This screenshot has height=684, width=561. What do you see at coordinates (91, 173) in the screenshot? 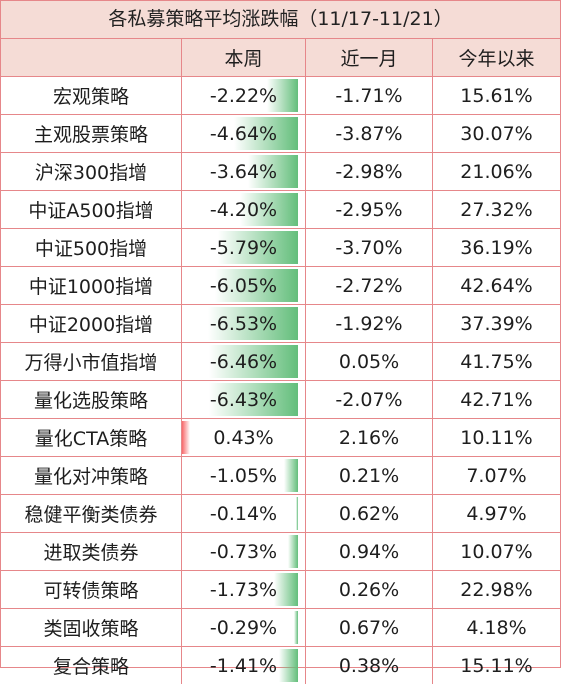
I see `strategy-name-text: 沪深300指增` at bounding box center [91, 173].